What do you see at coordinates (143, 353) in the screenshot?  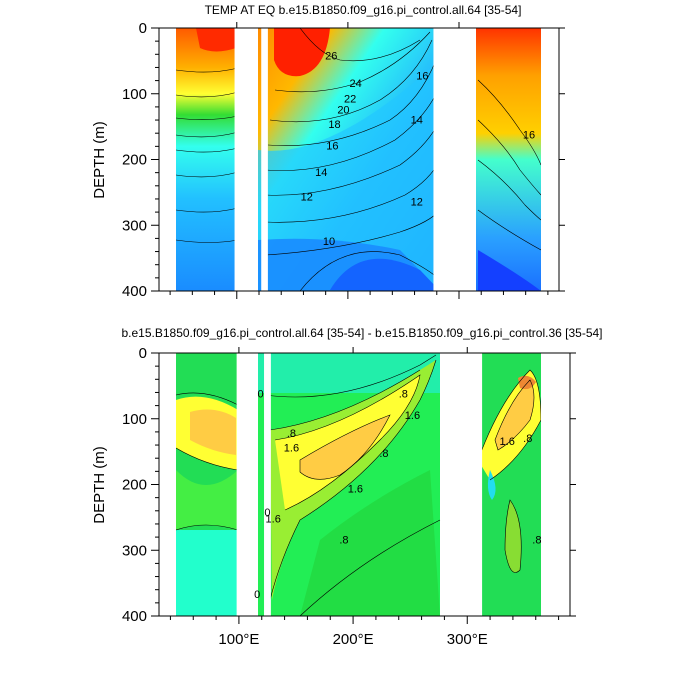 I see `bottom-y-tick-label: 0` at bounding box center [143, 353].